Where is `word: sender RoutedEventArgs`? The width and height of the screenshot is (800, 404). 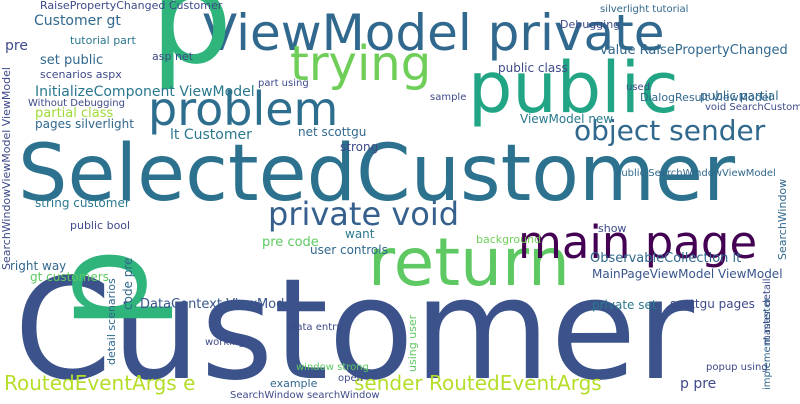
word: sender RoutedEventArgs is located at coordinates (478, 383).